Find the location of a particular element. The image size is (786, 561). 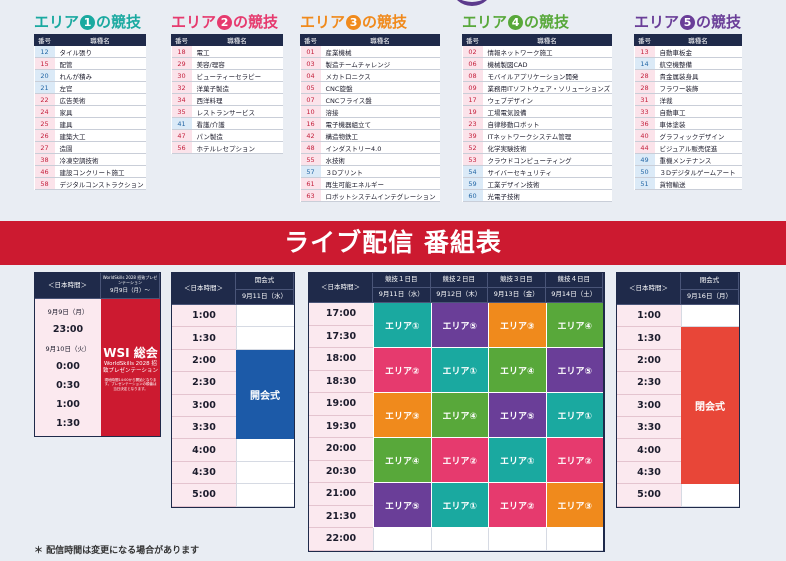

header-number: 番号 is located at coordinates (310, 40).